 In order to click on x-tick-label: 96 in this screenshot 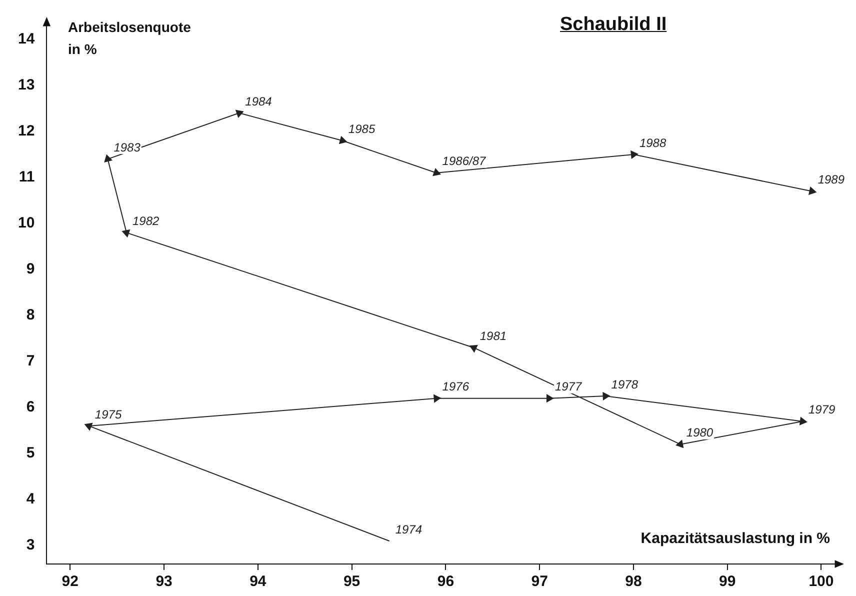, I will do `click(445, 581)`.